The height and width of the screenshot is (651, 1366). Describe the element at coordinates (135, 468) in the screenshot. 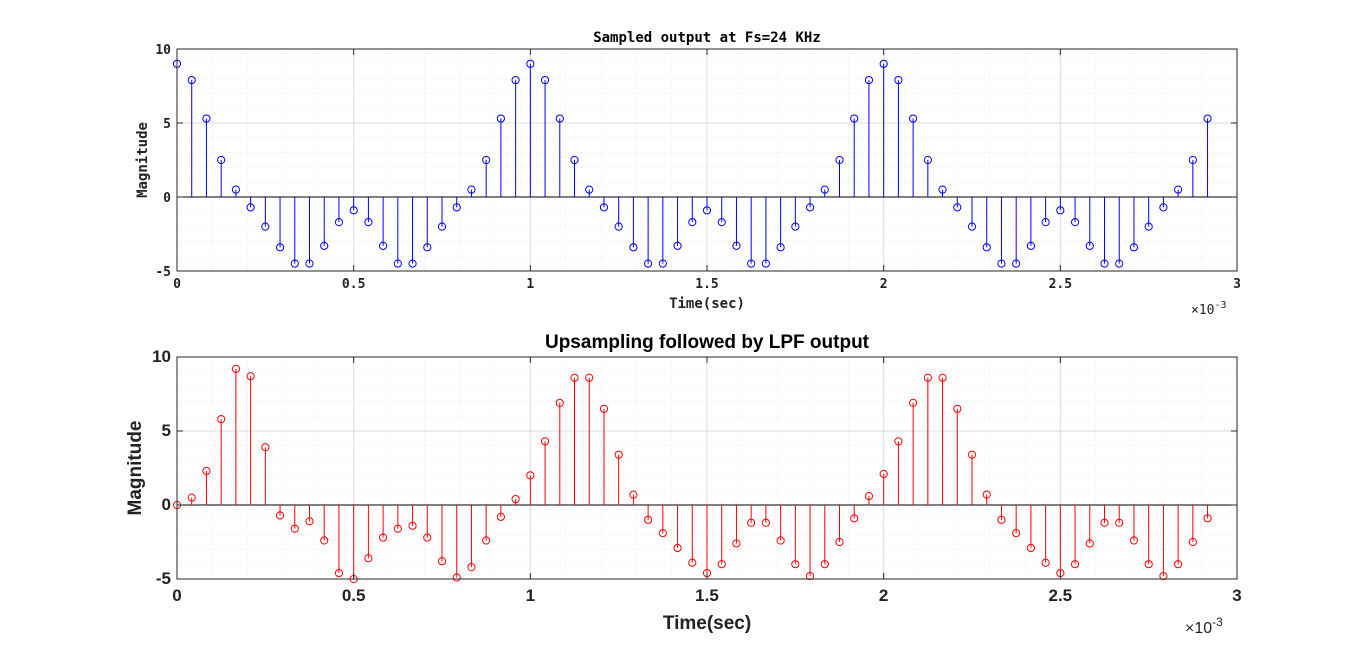

I see `bottom-y-axis-label: Magnitude` at that location.